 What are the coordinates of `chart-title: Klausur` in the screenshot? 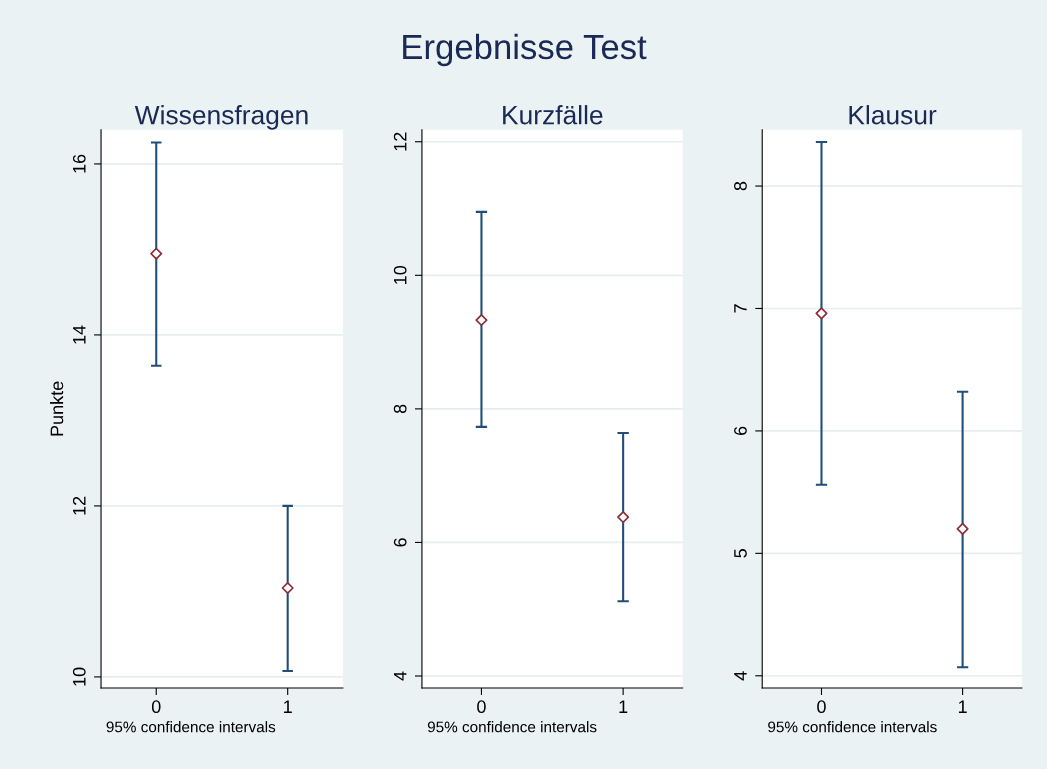 It's located at (893, 115).